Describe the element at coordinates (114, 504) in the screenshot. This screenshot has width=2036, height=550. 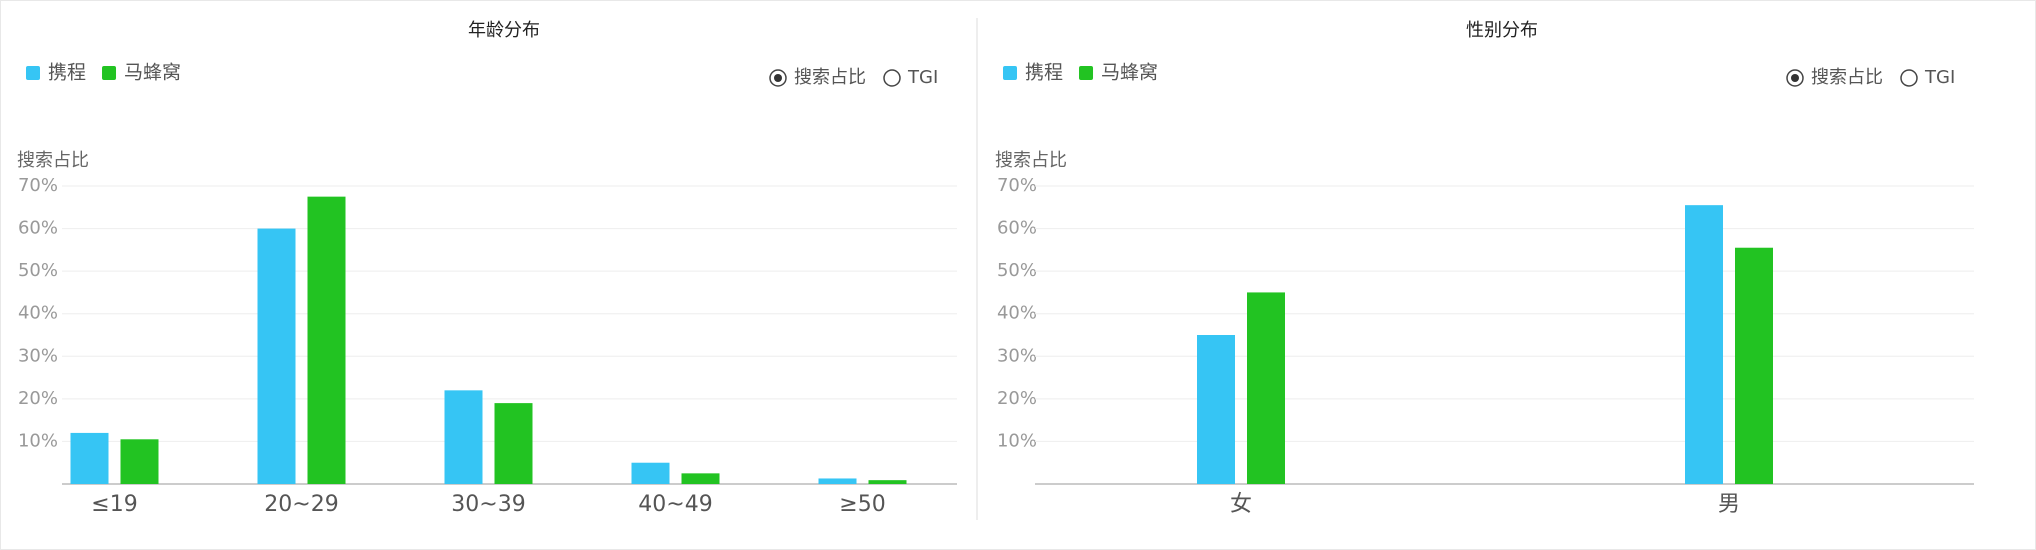
I see `x-tick-label: ≤19` at that location.